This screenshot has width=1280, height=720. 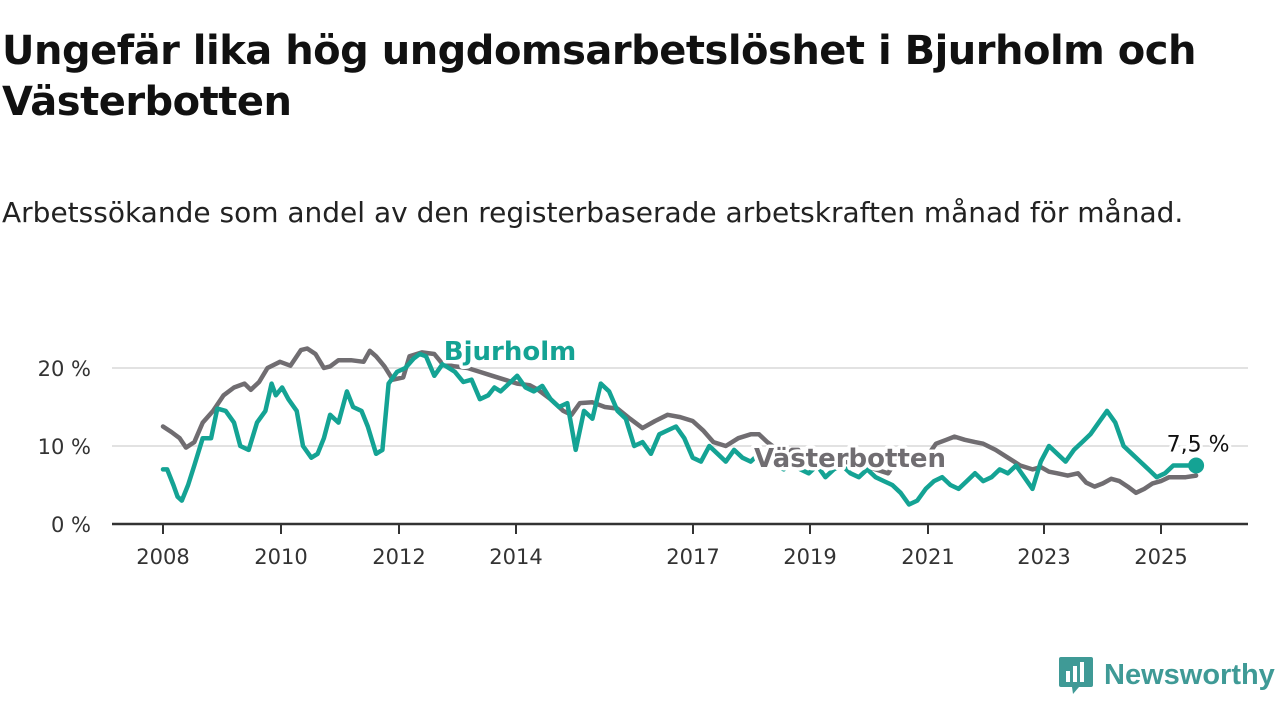 What do you see at coordinates (1198, 445) in the screenshot?
I see `end-value-label: 7,5 %` at bounding box center [1198, 445].